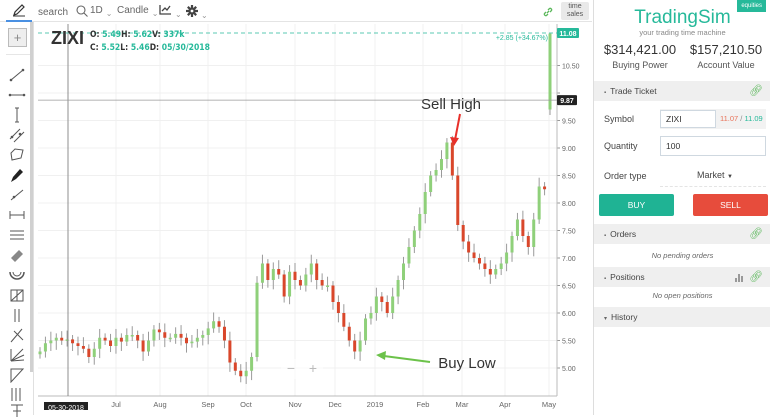 The image size is (770, 418). I want to click on crosshair-icon: +, so click(17, 37).